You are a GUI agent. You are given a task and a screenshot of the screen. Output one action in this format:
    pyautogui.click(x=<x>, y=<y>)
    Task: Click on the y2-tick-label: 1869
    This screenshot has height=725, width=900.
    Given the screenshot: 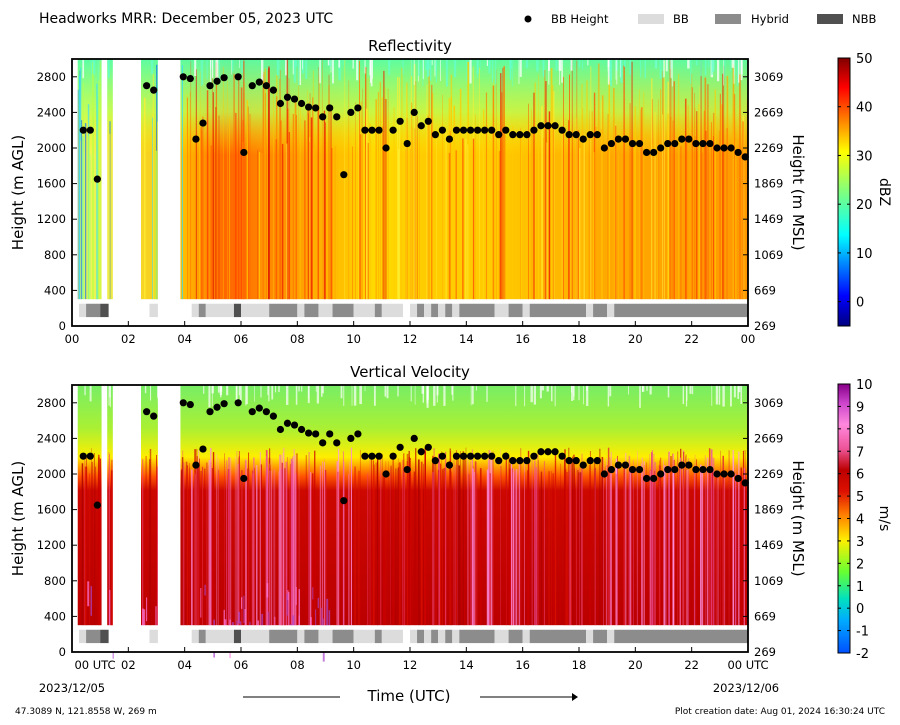 What is the action you would take?
    pyautogui.click(x=768, y=510)
    